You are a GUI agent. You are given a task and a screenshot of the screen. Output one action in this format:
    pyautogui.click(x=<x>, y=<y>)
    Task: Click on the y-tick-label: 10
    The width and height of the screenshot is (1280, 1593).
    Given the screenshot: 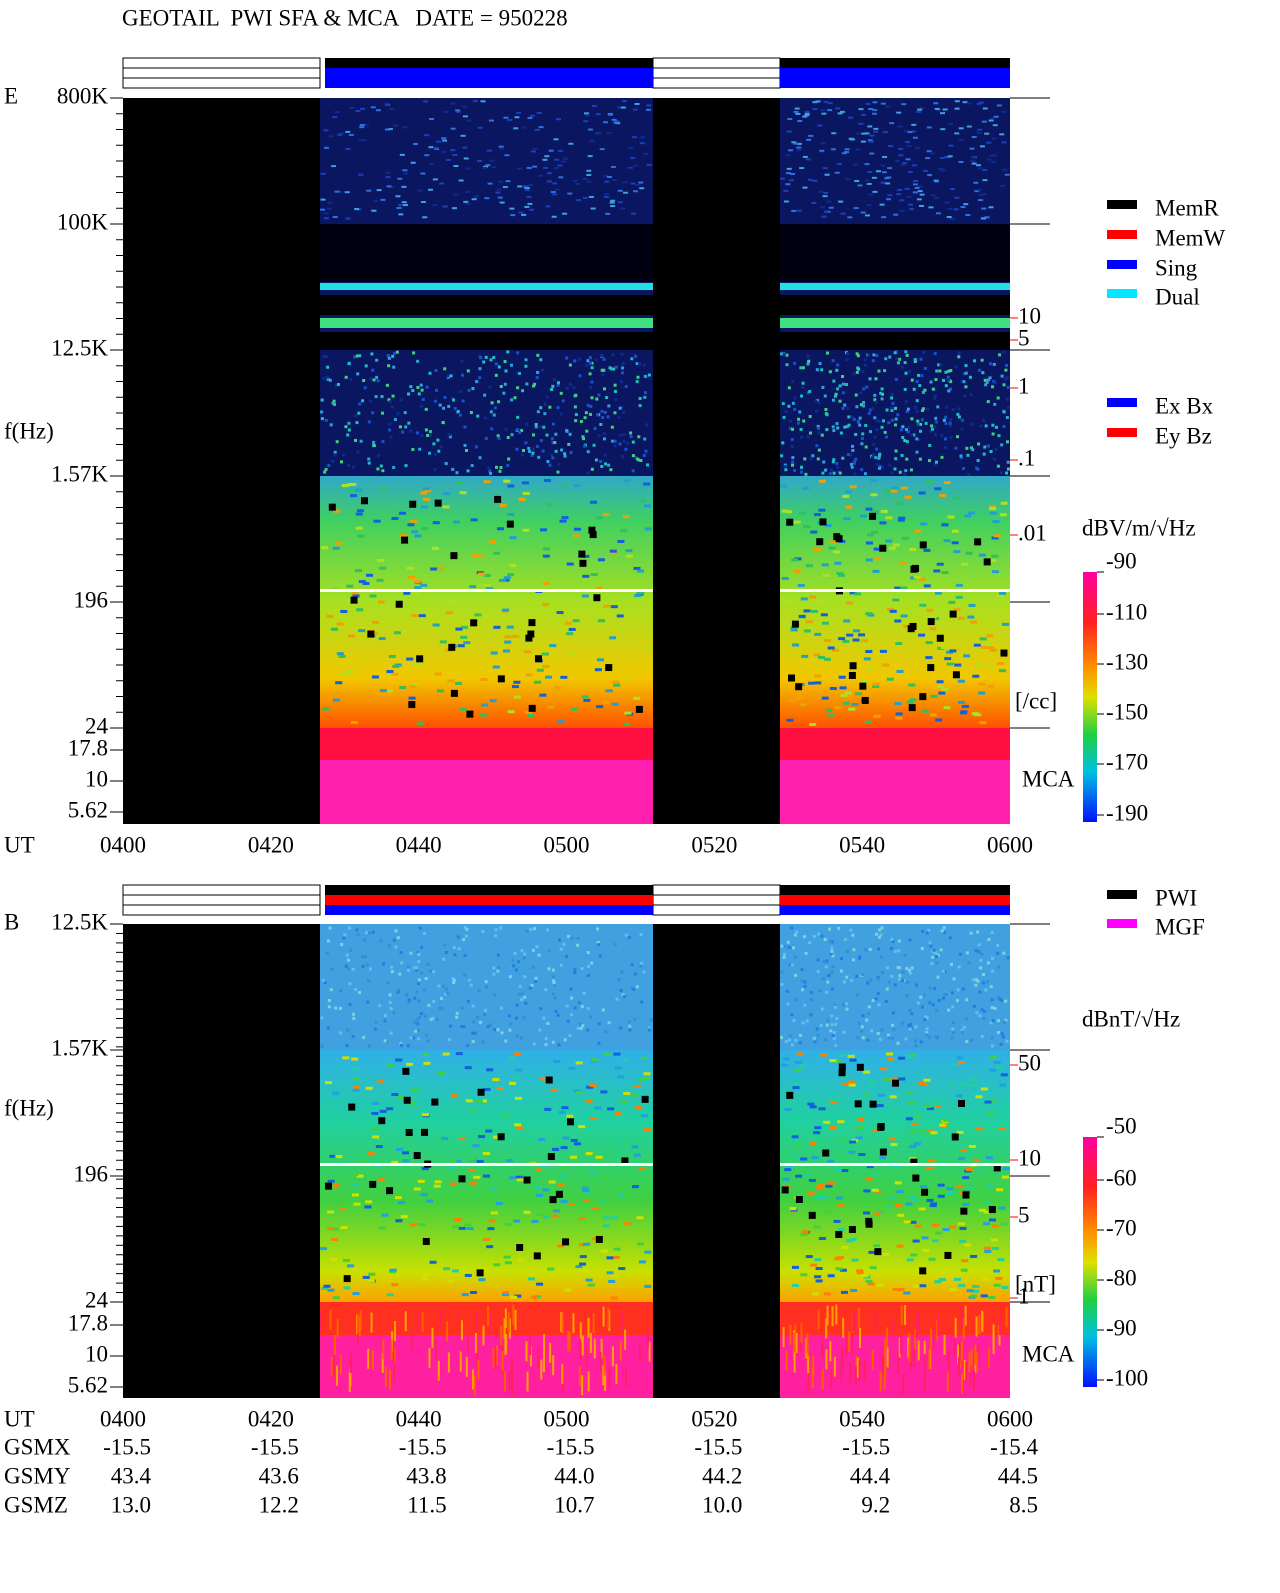 What is the action you would take?
    pyautogui.click(x=96, y=1353)
    